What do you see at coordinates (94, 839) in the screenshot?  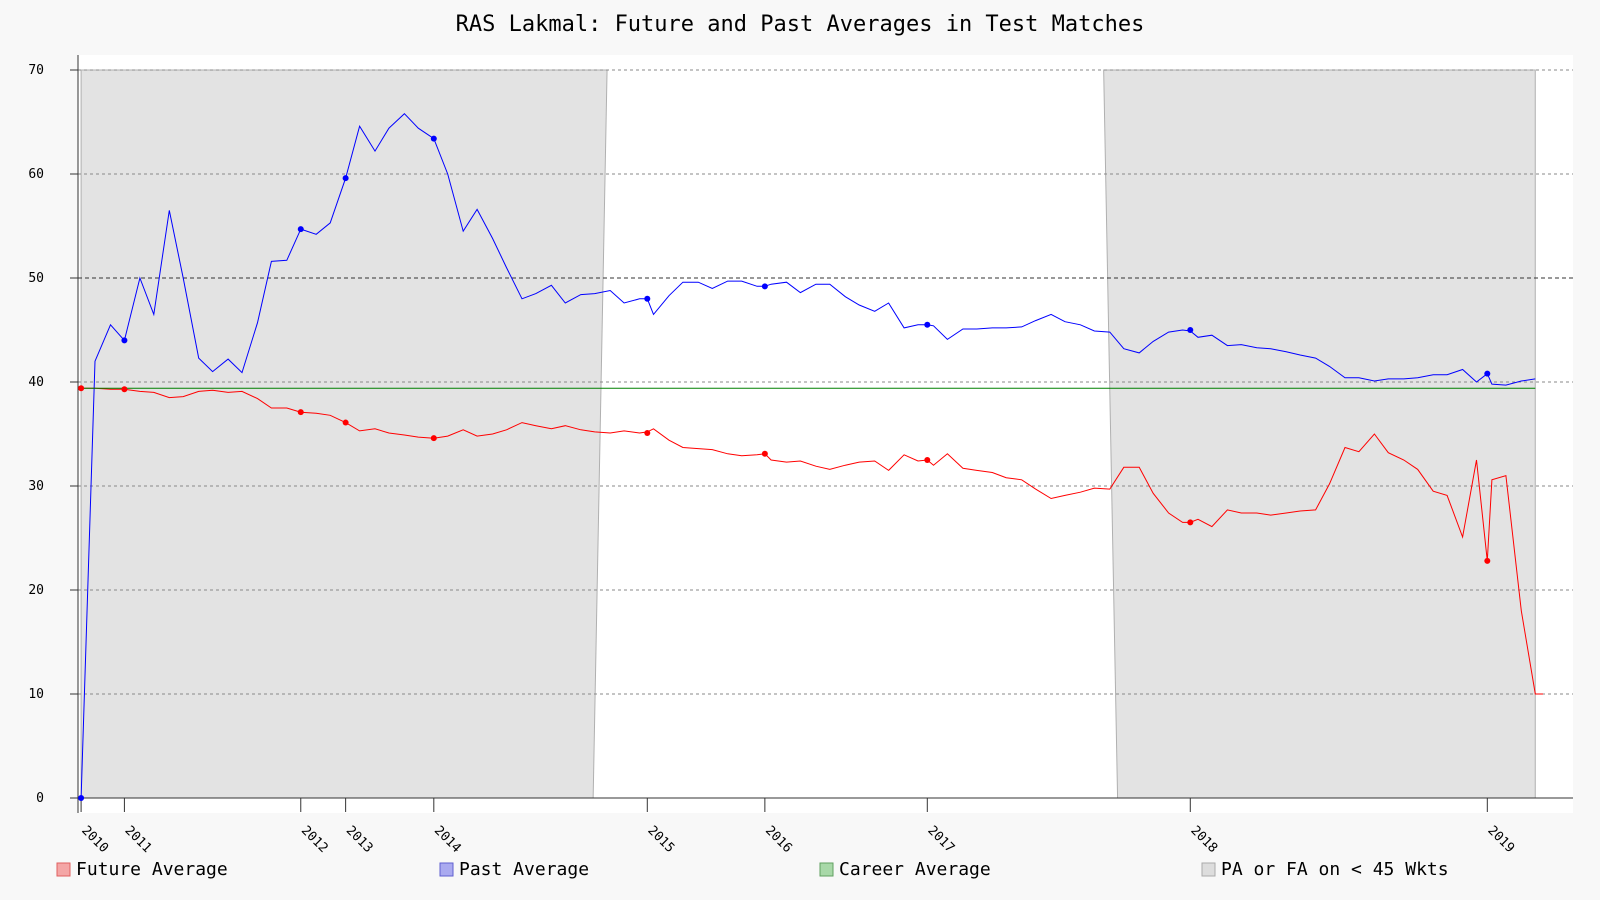 I see `x-tick-label-2010: 2010` at bounding box center [94, 839].